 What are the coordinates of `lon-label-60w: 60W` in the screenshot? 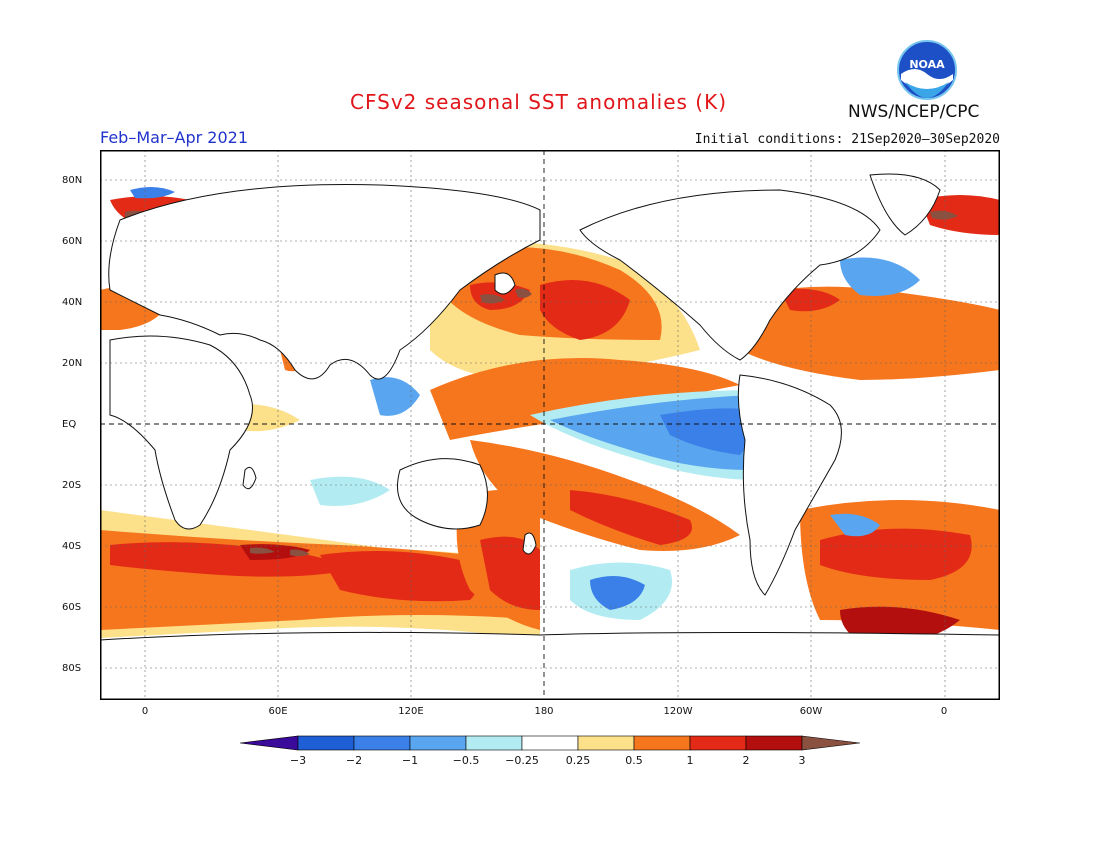 It's located at (811, 711).